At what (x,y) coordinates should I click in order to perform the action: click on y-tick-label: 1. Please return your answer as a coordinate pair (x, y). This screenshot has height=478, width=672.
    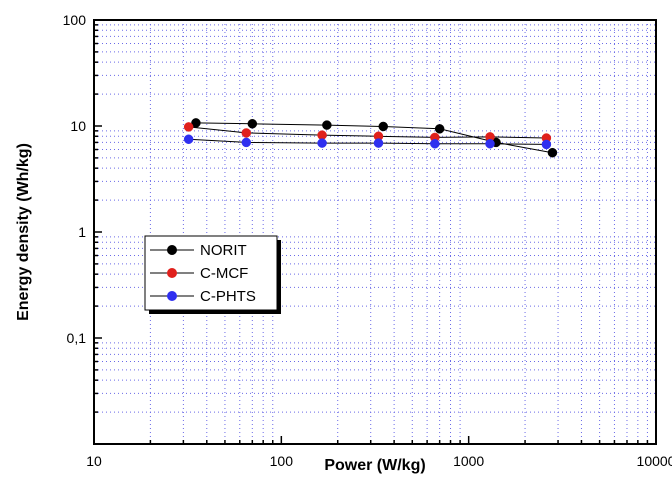
    Looking at the image, I should click on (82, 232).